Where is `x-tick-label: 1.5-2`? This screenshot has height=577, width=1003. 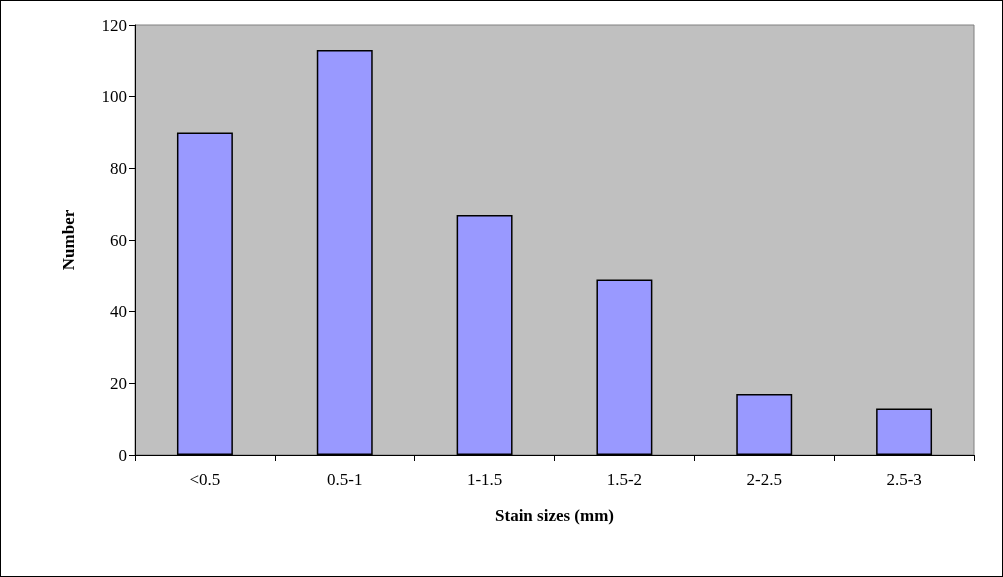 x-tick-label: 1.5-2 is located at coordinates (624, 479).